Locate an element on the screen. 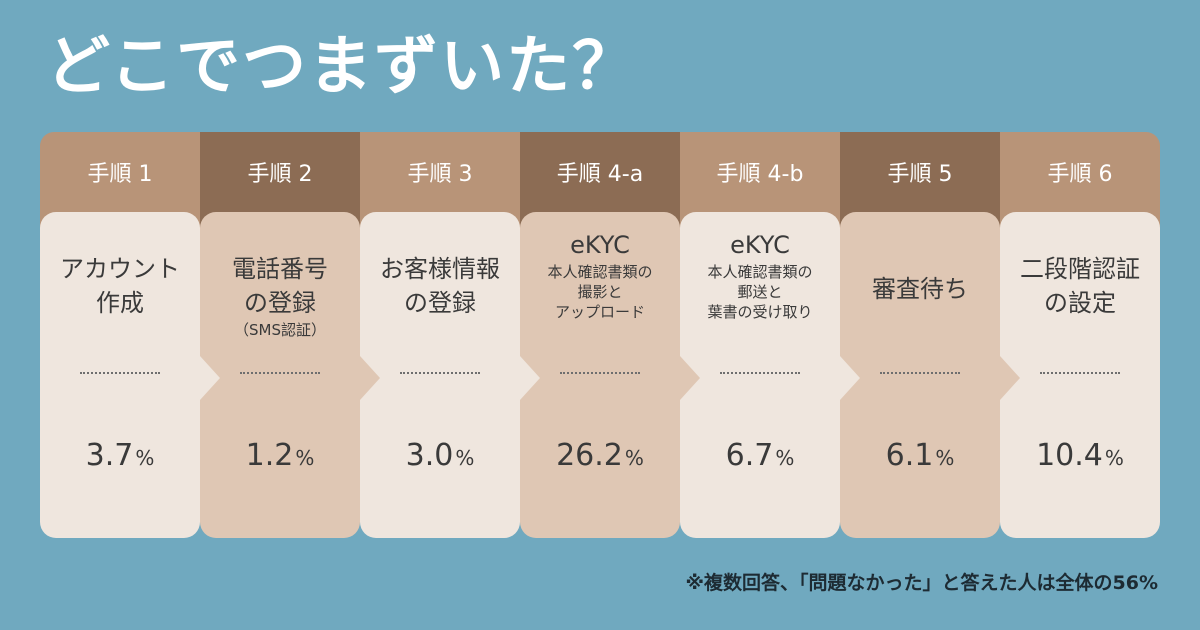  step-header: 手順 5 is located at coordinates (920, 172).